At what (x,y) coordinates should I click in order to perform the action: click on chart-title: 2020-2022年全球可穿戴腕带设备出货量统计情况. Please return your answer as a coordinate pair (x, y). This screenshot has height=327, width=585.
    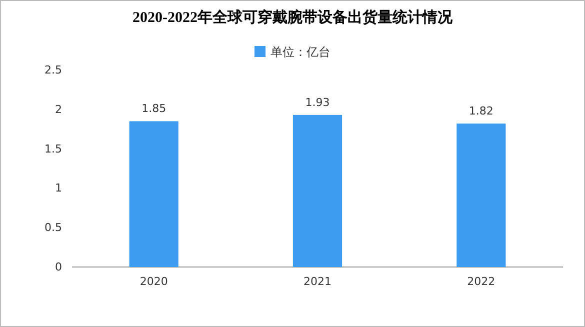
    Looking at the image, I should click on (293, 17).